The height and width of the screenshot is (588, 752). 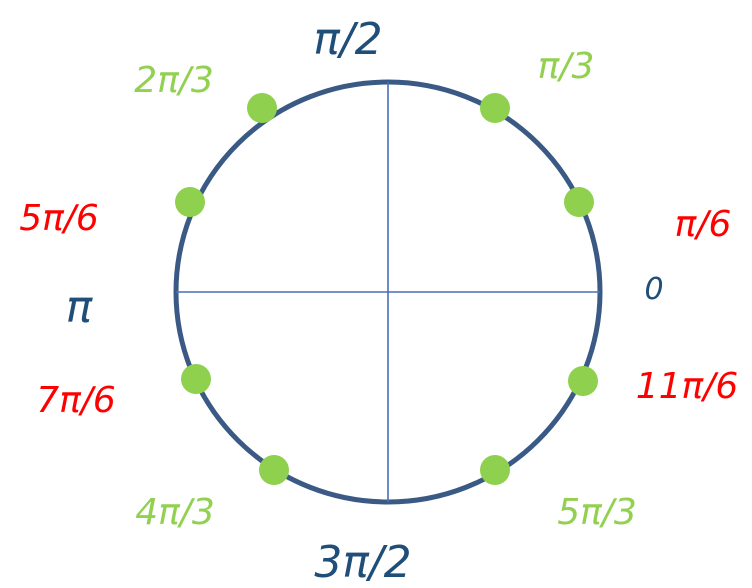 What do you see at coordinates (703, 224) in the screenshot?
I see `label-pi-over-6: π/6` at bounding box center [703, 224].